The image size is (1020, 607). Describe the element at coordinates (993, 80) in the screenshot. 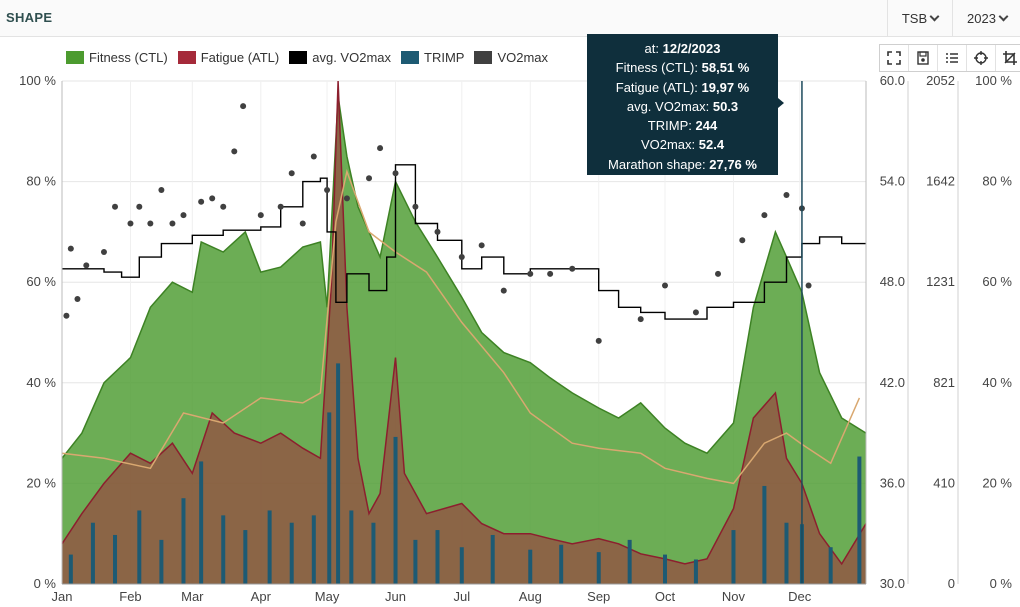

I see `y-tick-label-right: 100 %` at that location.